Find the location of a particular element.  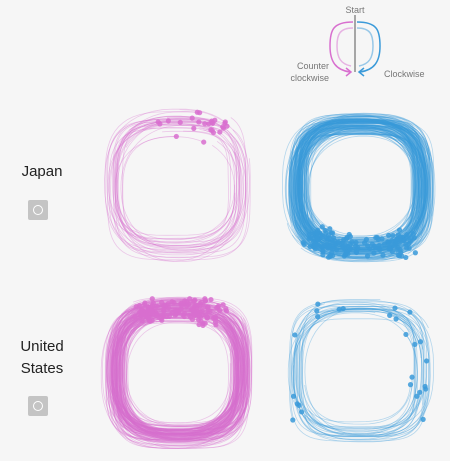

legend-ccw: clockwise is located at coordinates (309, 78).